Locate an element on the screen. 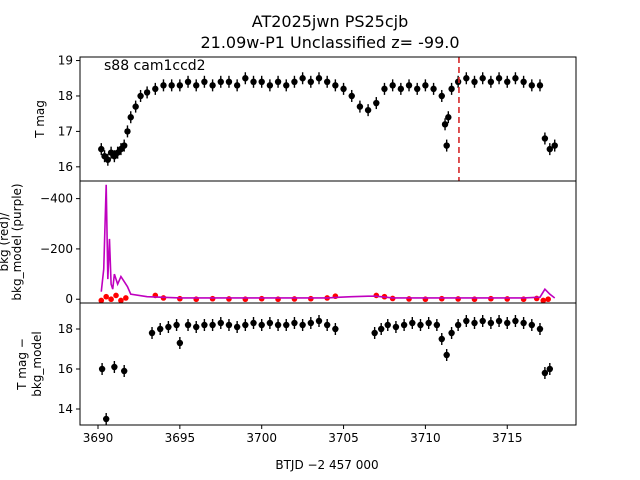  top-annotation: s88 cam1ccd2 is located at coordinates (155, 66).